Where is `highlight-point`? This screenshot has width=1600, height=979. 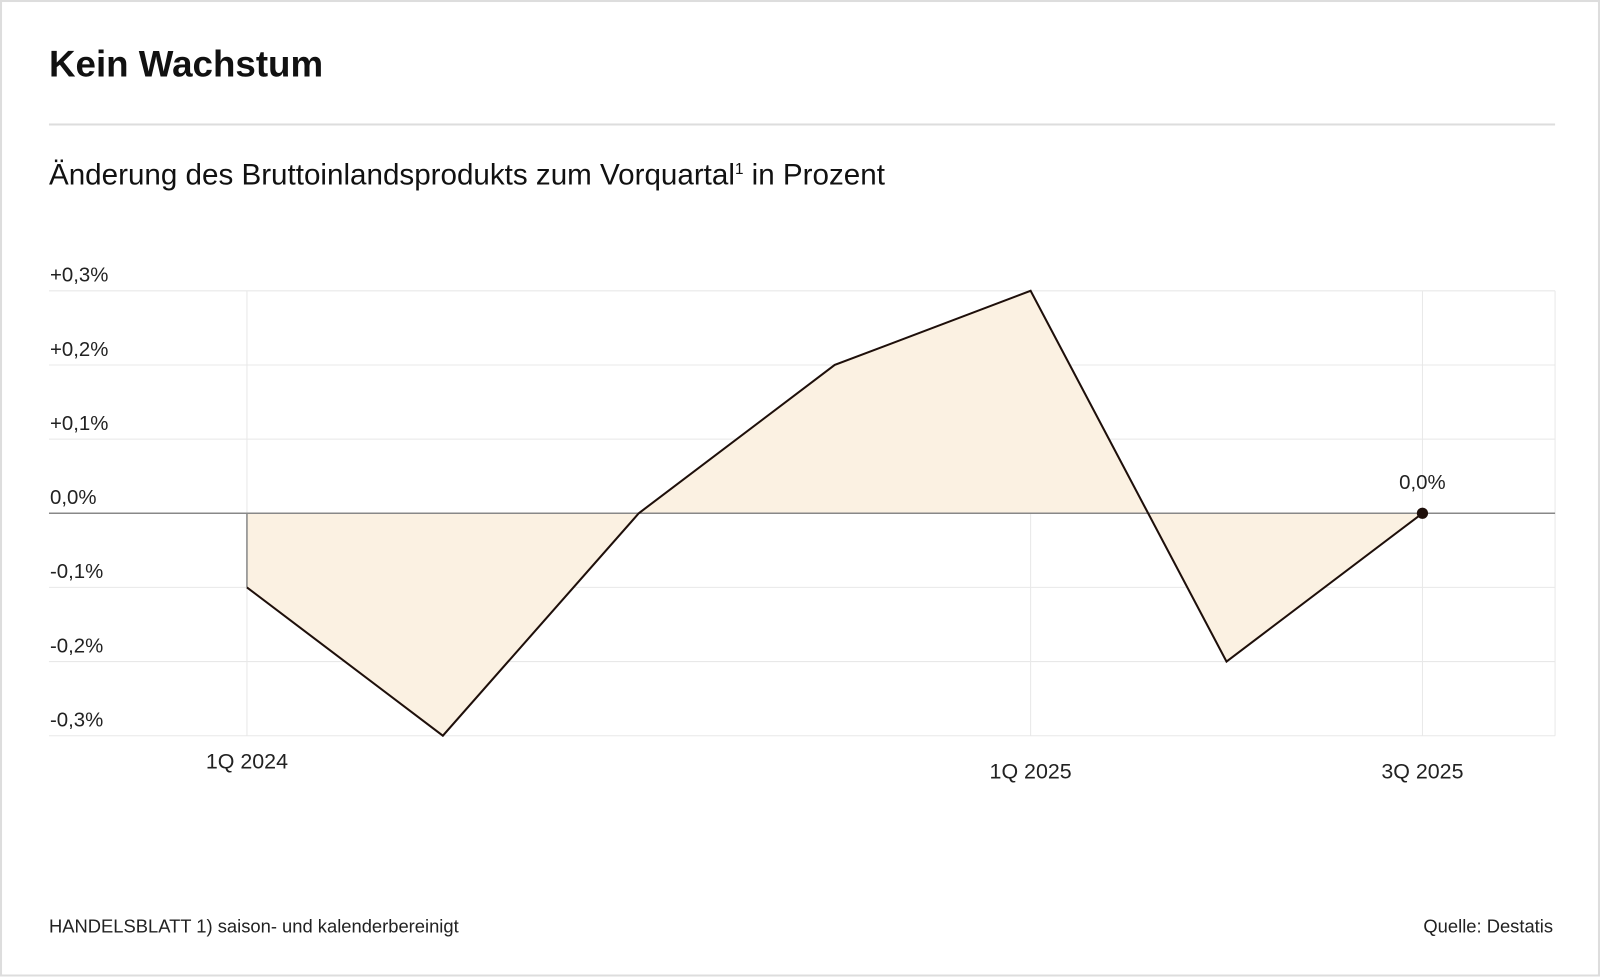 highlight-point is located at coordinates (1422, 513).